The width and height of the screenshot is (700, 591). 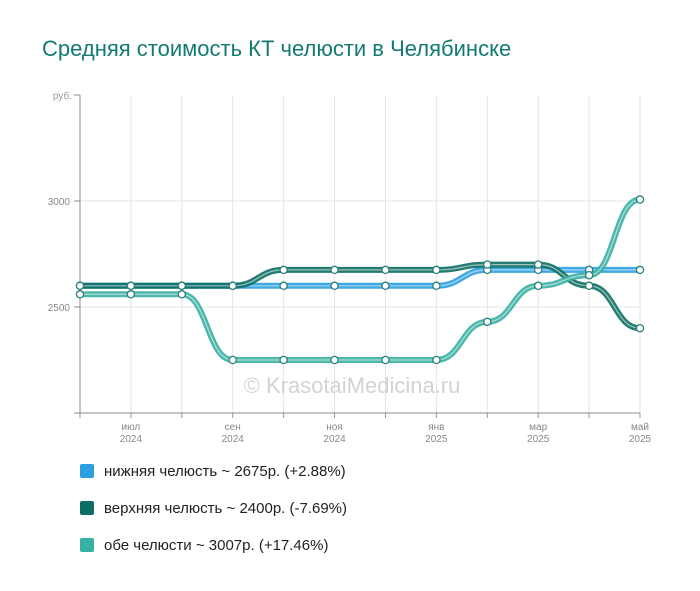 I want to click on legend-item-upper-jaw: верхняя челюсть ~ 2400р. (-7.69%), so click(x=213, y=508).